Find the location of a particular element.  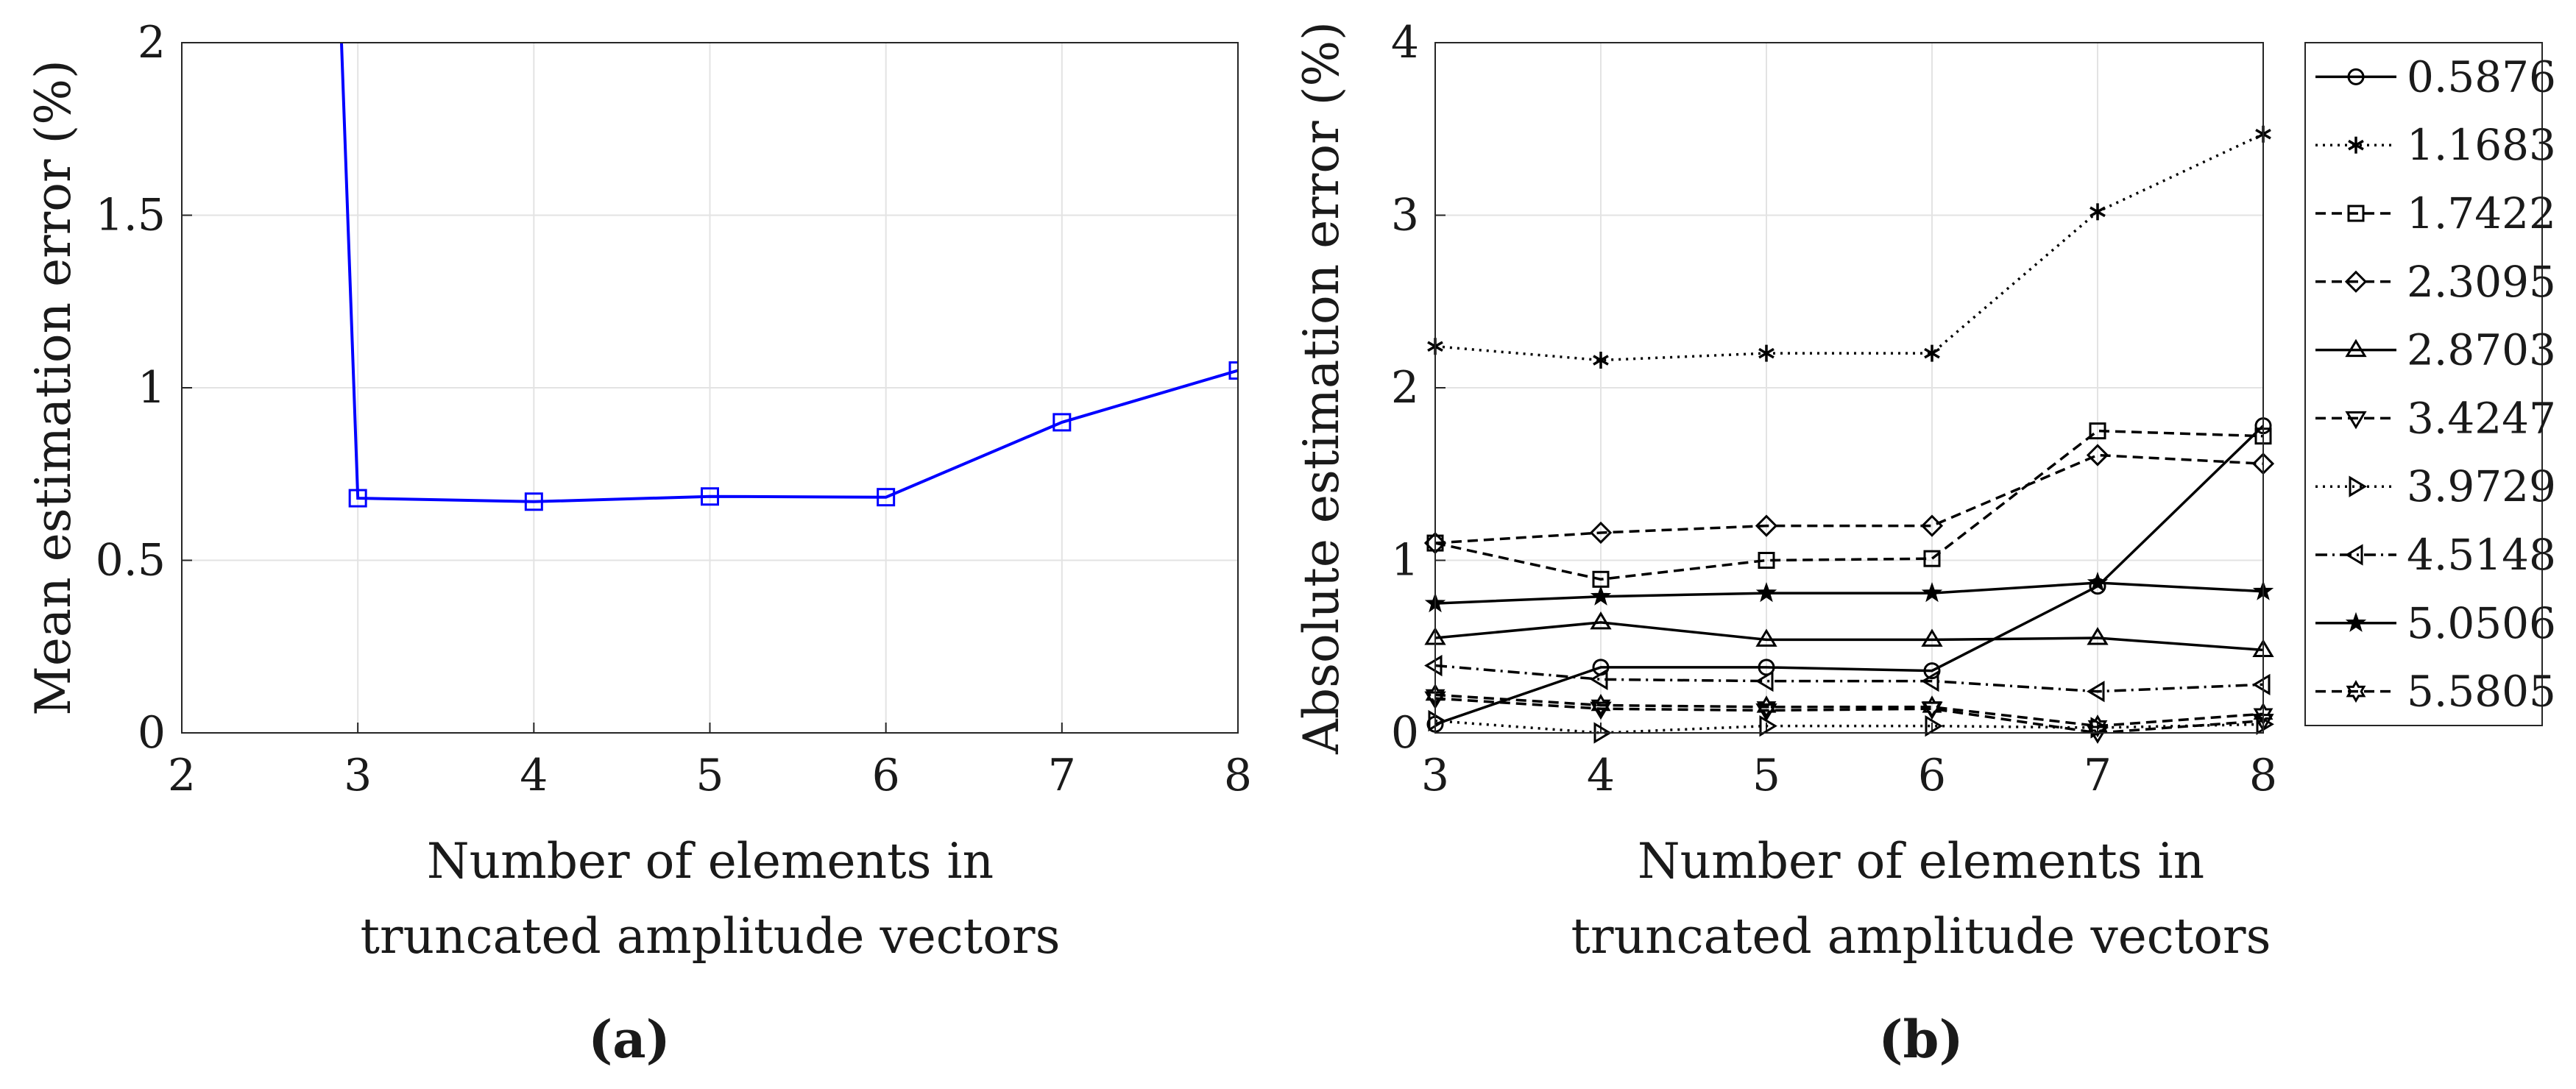

a-y-tick-label: 1 is located at coordinates (152, 388).